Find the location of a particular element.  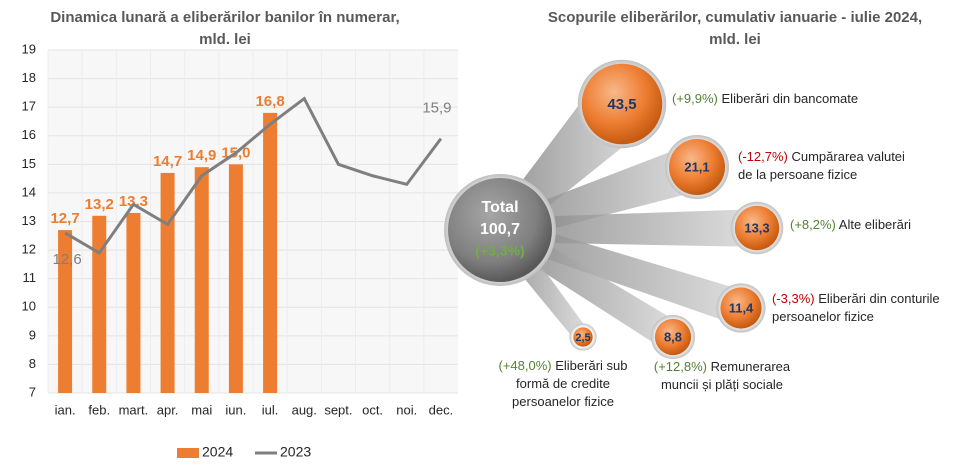

y-tick-label: 16 is located at coordinates (29, 134).